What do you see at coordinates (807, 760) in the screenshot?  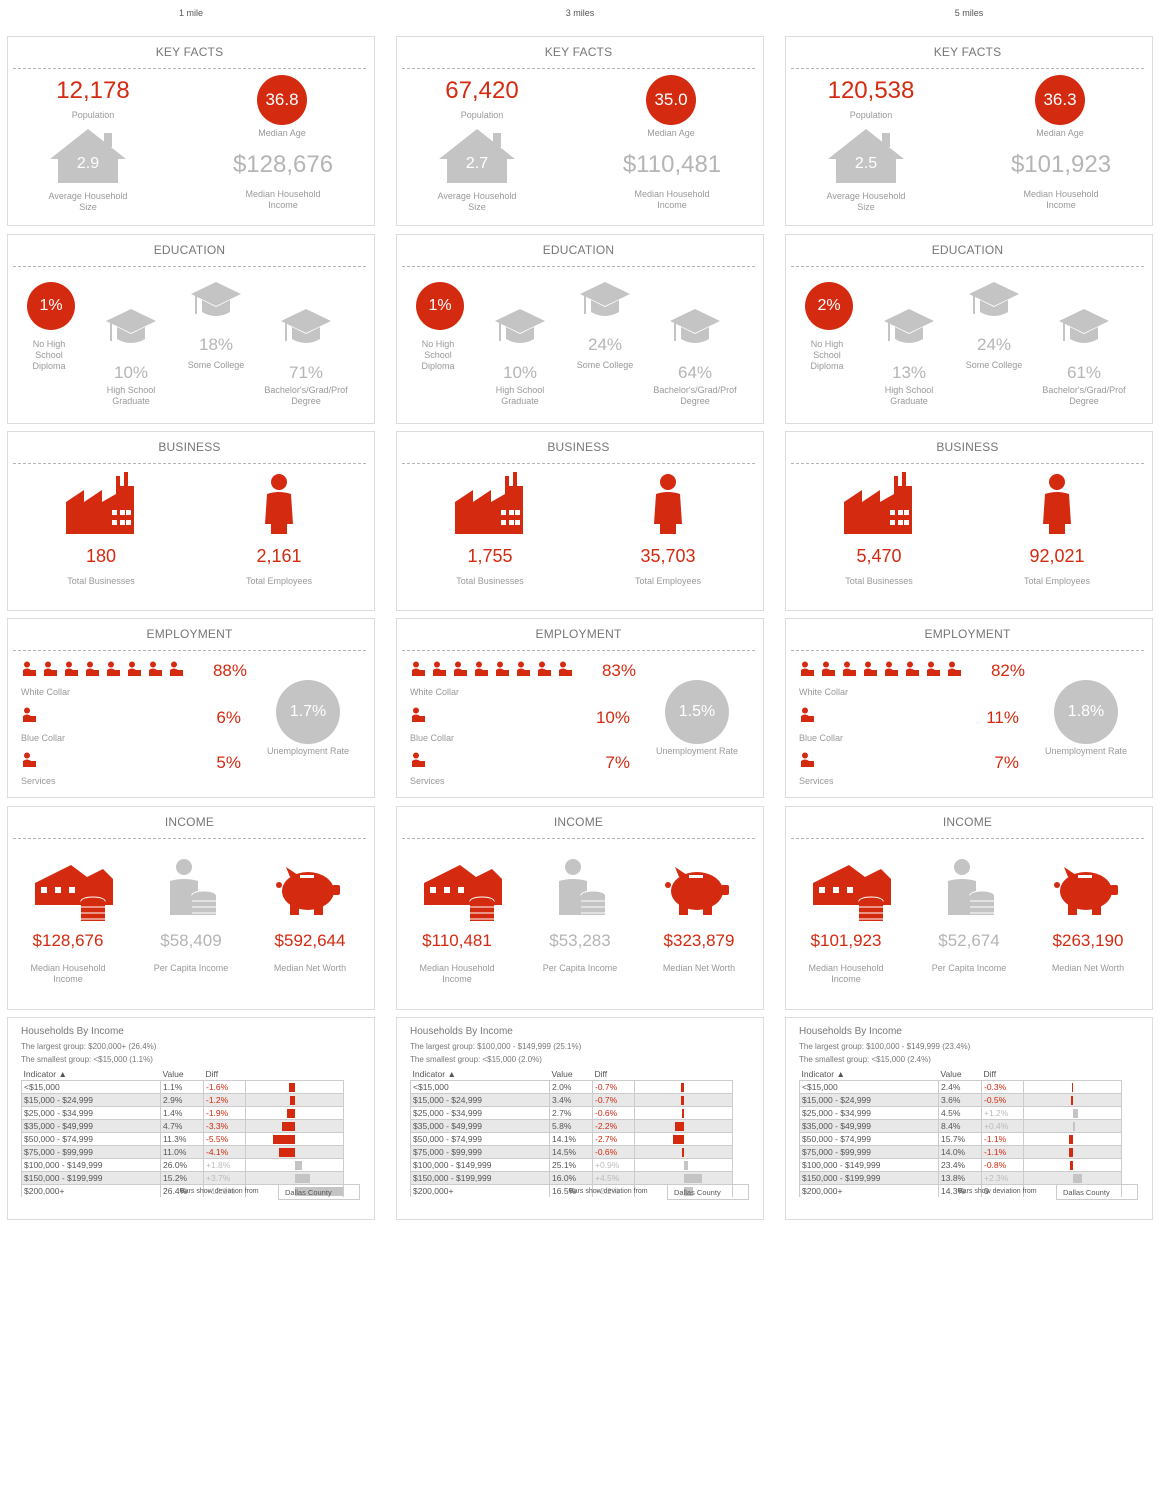 I see `services-icons` at bounding box center [807, 760].